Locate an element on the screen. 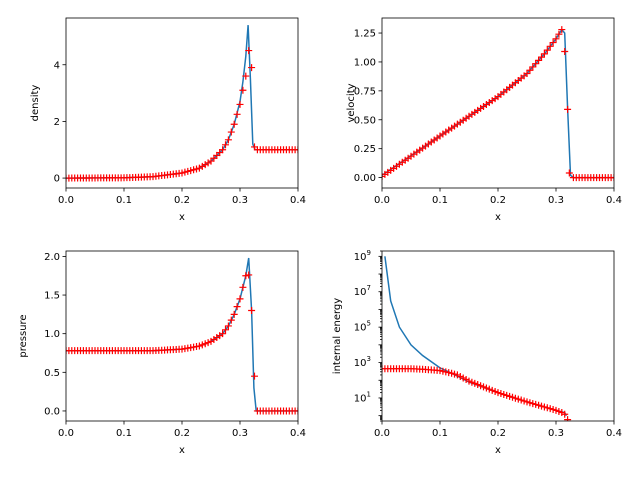 The width and height of the screenshot is (640, 480). y-tick-exponent: 7 is located at coordinates (369, 288).